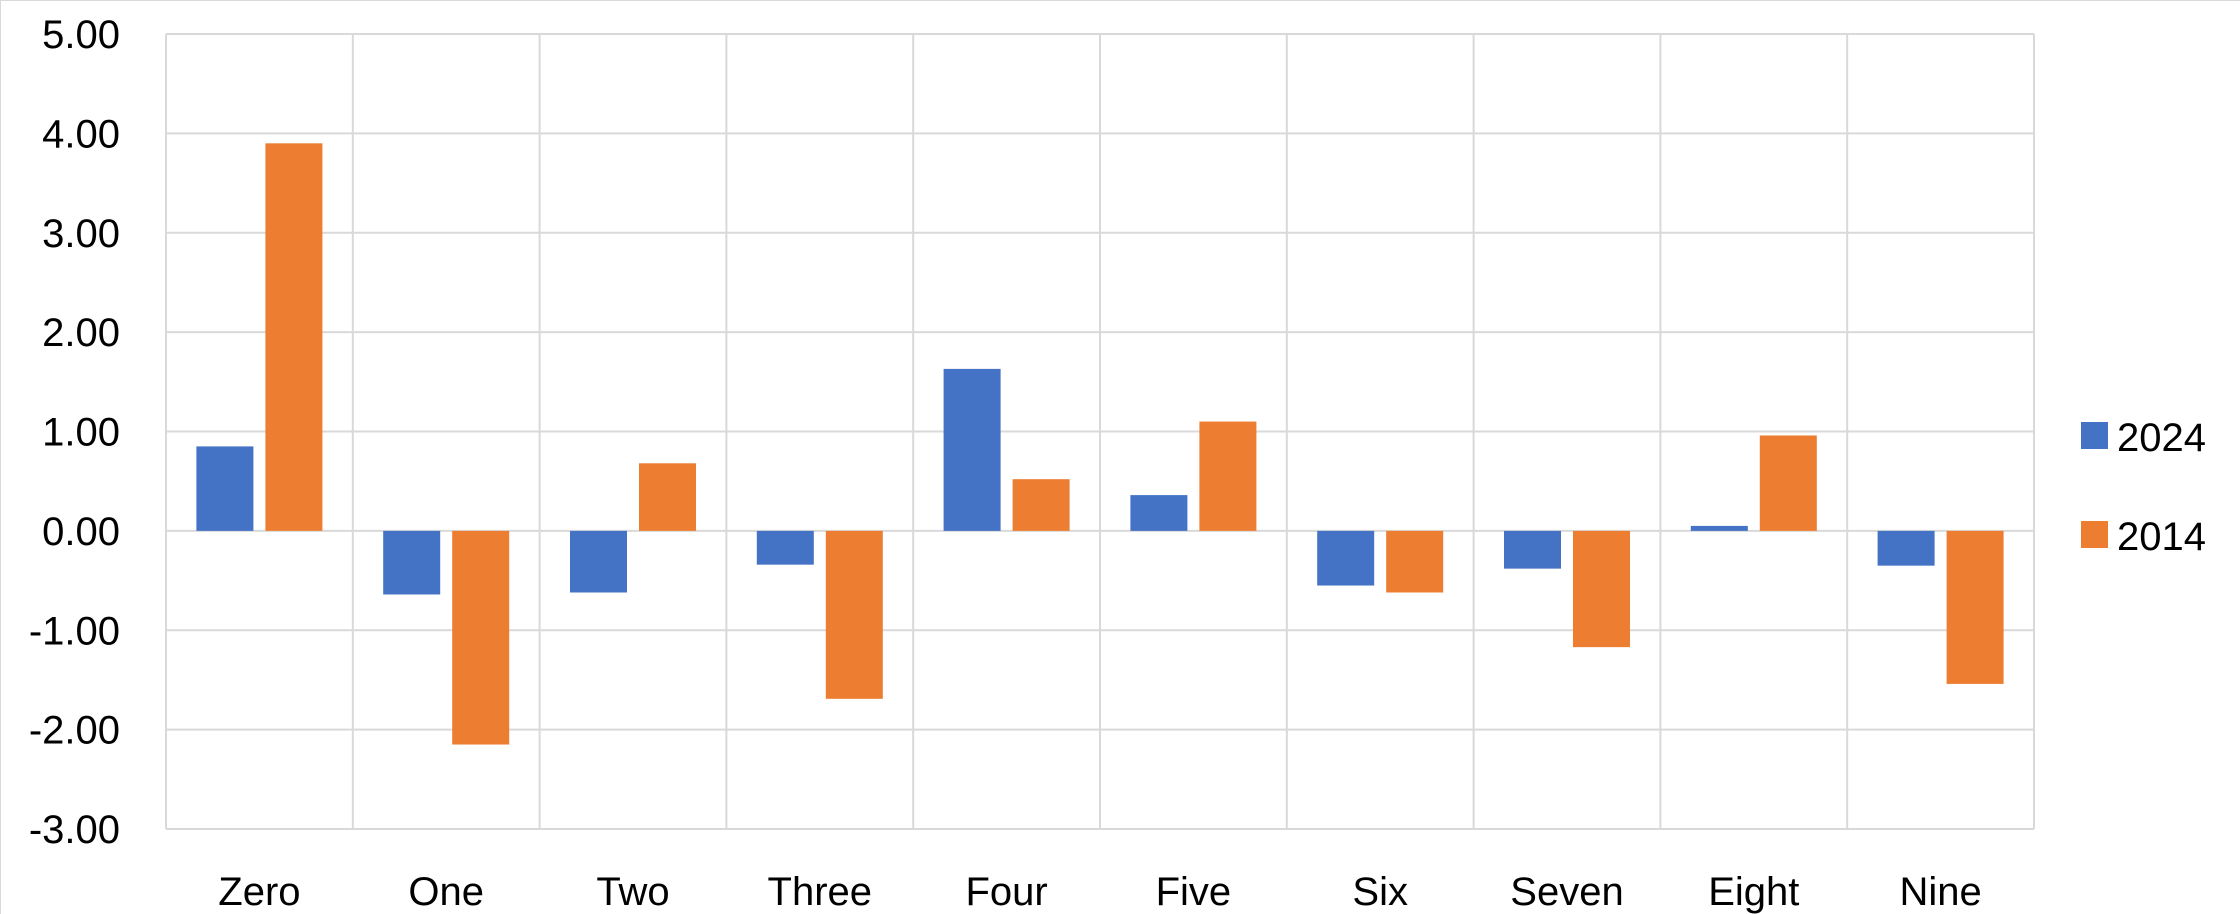  Describe the element at coordinates (1228, 476) in the screenshot. I see `bar-2014-five` at that location.